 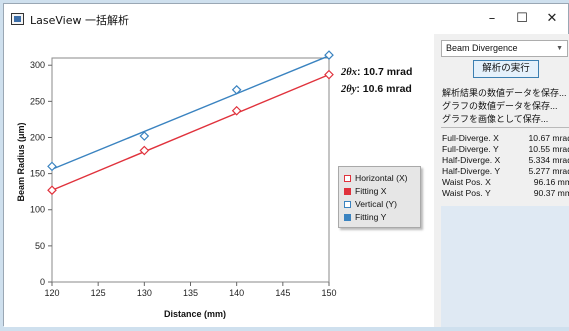 I want to click on x-tick-label: 140, so click(x=236, y=293).